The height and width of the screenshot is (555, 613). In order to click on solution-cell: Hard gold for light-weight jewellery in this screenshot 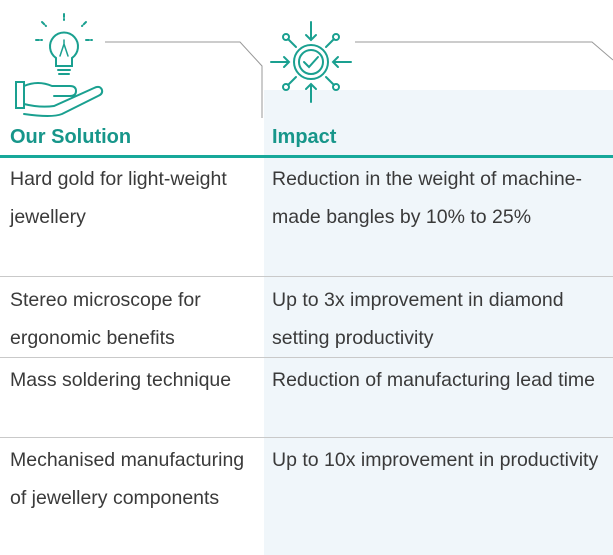, I will do `click(118, 198)`.